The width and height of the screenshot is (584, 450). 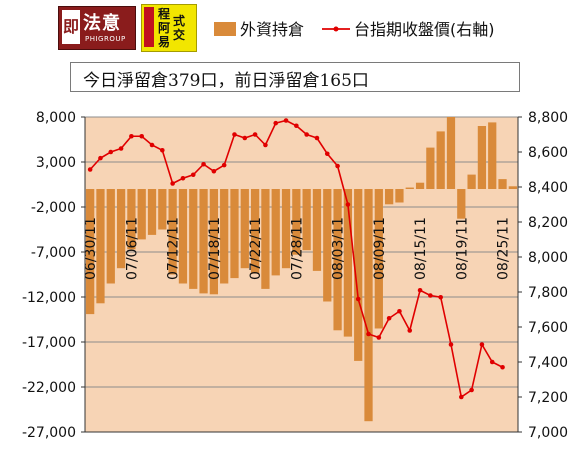 I want to click on left-axis-tick-label: 3,000, so click(x=56, y=163).